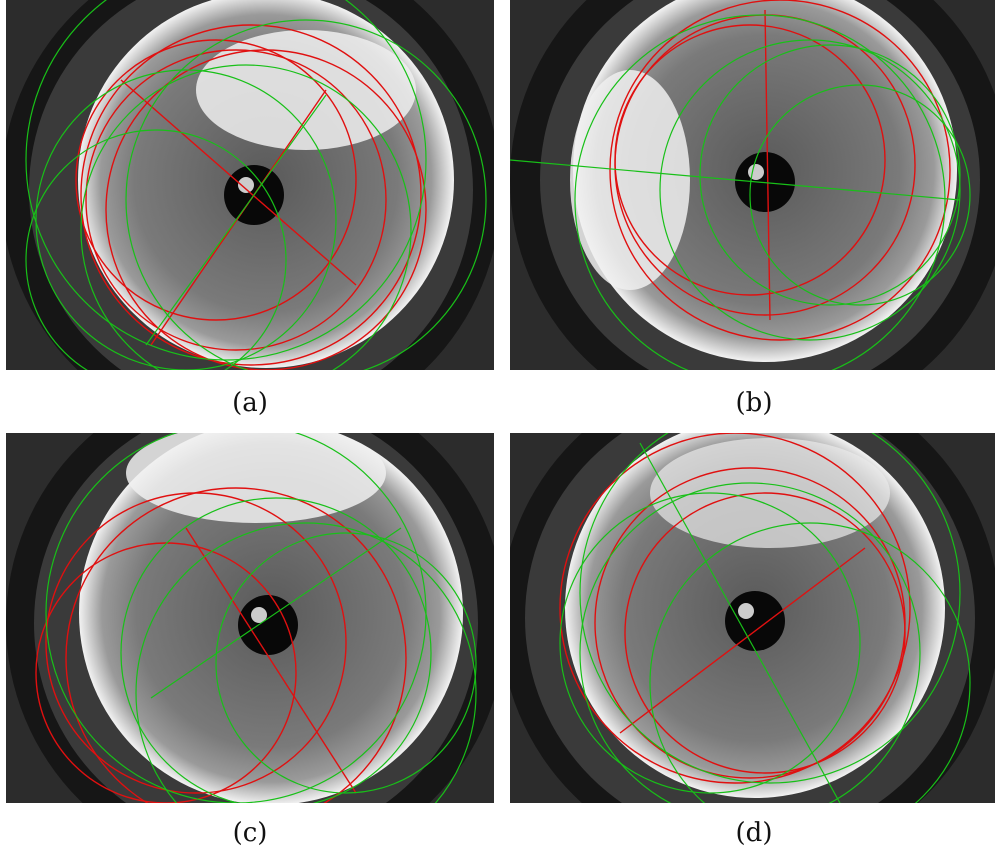  What do you see at coordinates (250, 403) in the screenshot?
I see `panel-caption-a: (a)` at bounding box center [250, 403].